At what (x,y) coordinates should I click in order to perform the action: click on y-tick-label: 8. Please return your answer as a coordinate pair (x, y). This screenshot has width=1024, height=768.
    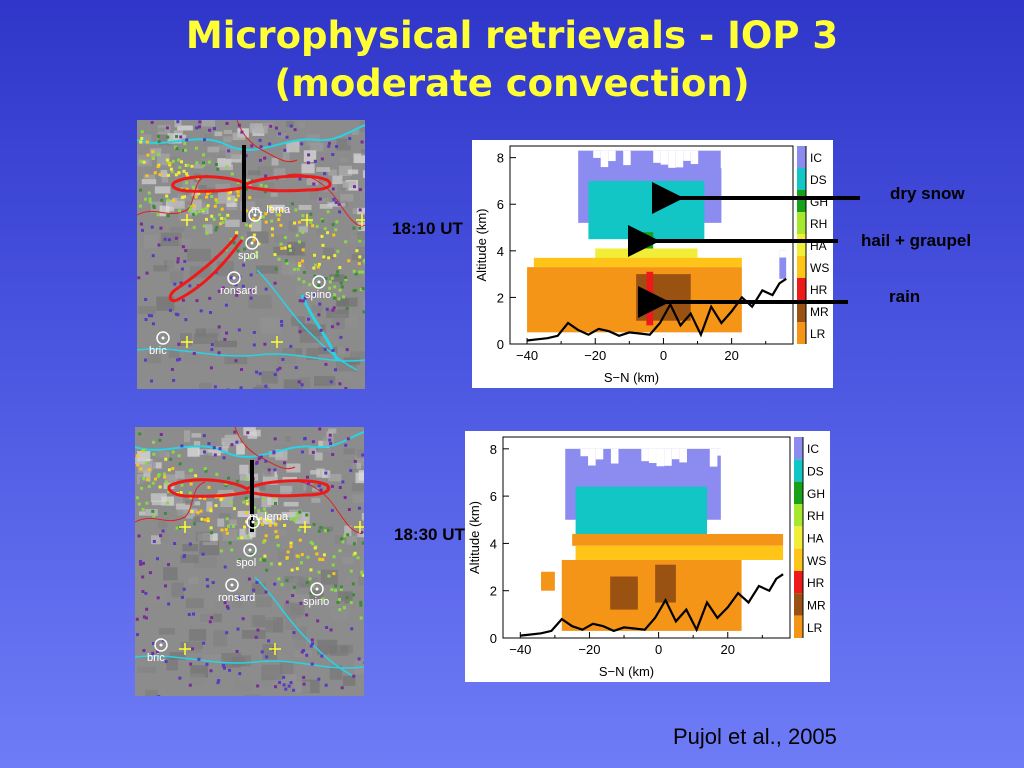
    Looking at the image, I should click on (500, 158).